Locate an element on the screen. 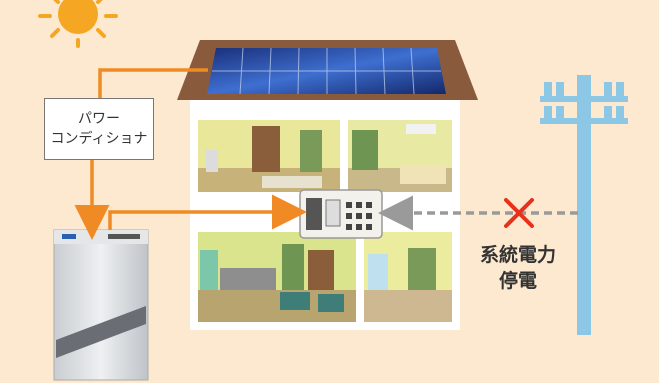 The height and width of the screenshot is (383, 659). grid-outage-line2: 停電 is located at coordinates (517, 281).